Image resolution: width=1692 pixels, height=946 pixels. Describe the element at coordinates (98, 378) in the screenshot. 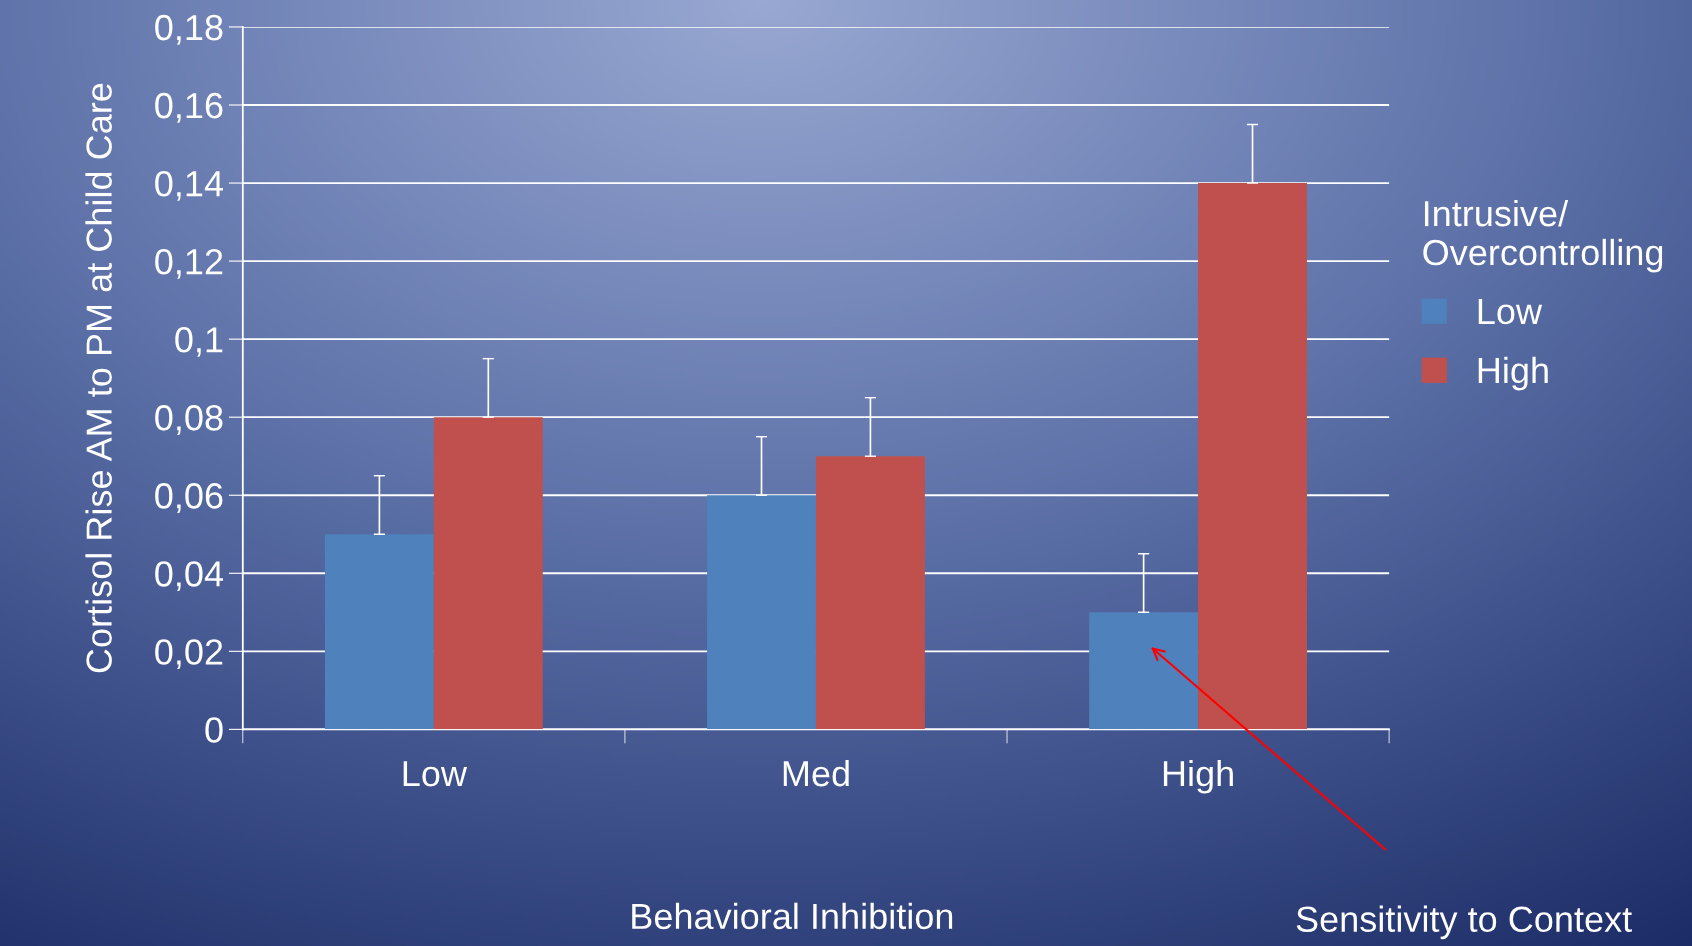

I see `y-axis-title: Cortisol Rise AM to PM at Child Care` at that location.